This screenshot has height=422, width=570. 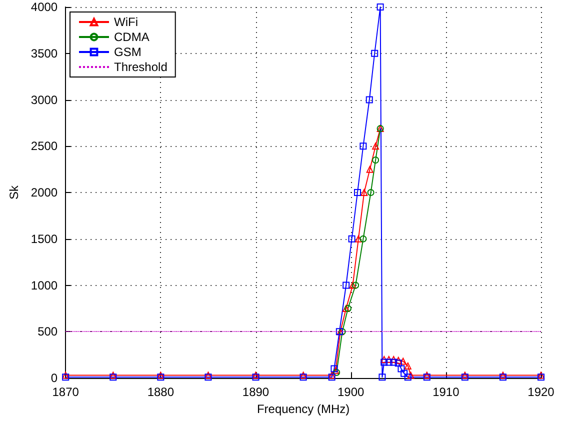 I want to click on y-tick-label: 1500, so click(x=44, y=239).